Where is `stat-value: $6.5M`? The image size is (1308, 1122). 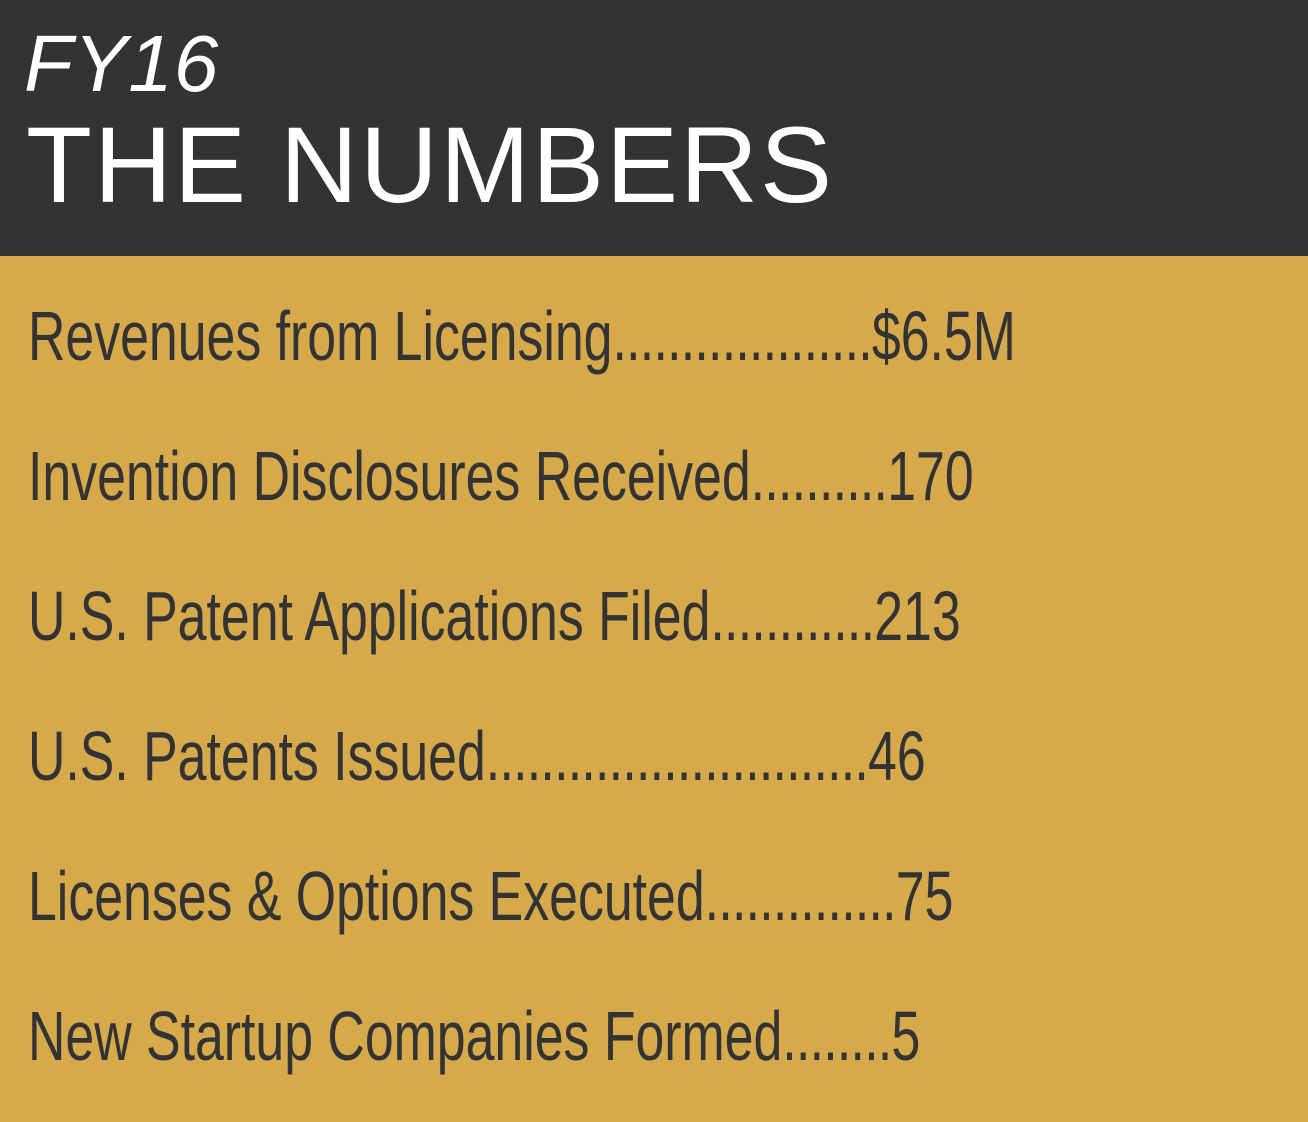 stat-value: $6.5M is located at coordinates (943, 336).